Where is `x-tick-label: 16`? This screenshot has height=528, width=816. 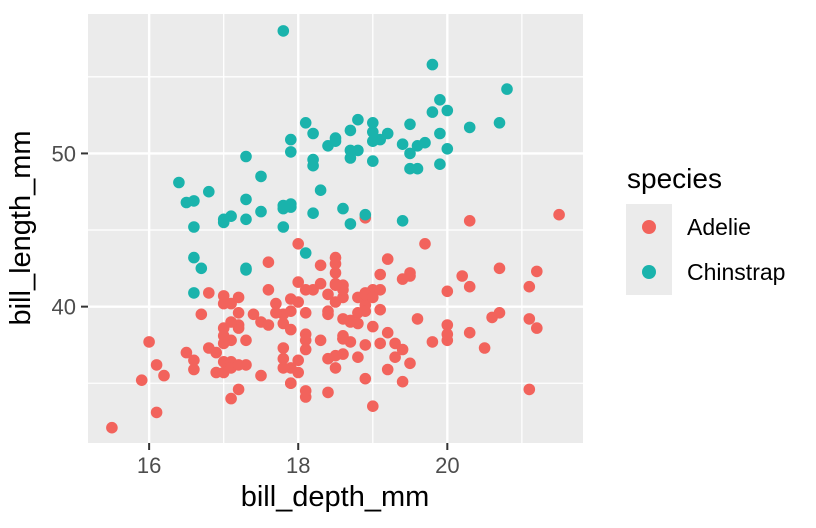 x-tick-label: 16 is located at coordinates (149, 465).